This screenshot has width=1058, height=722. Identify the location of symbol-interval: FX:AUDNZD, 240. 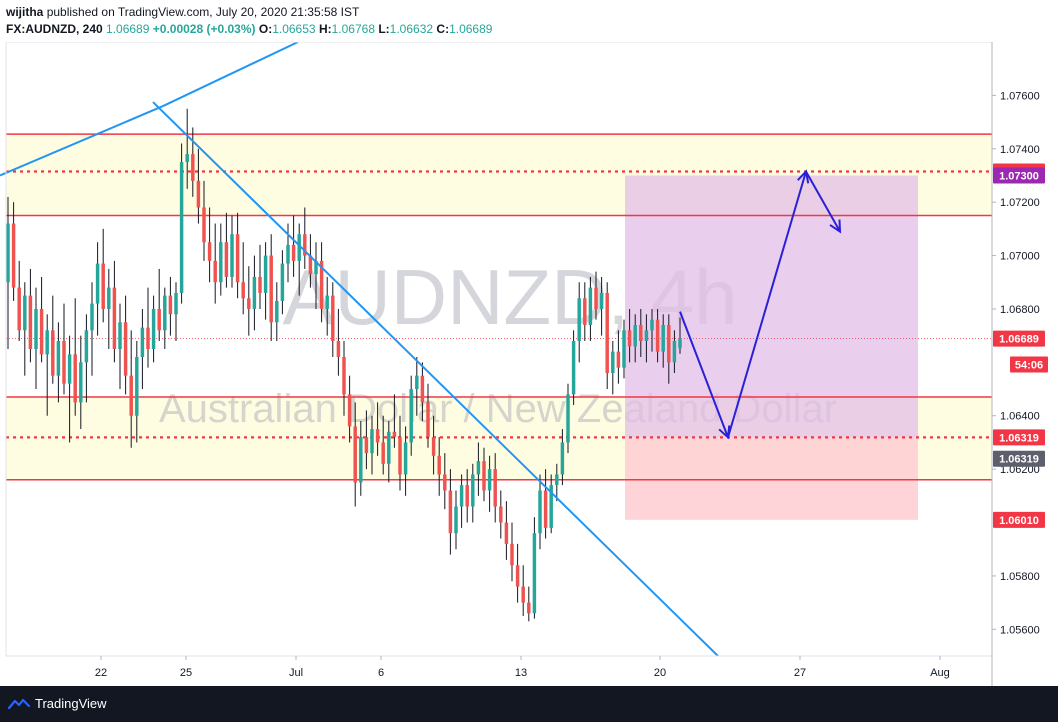
(54, 29).